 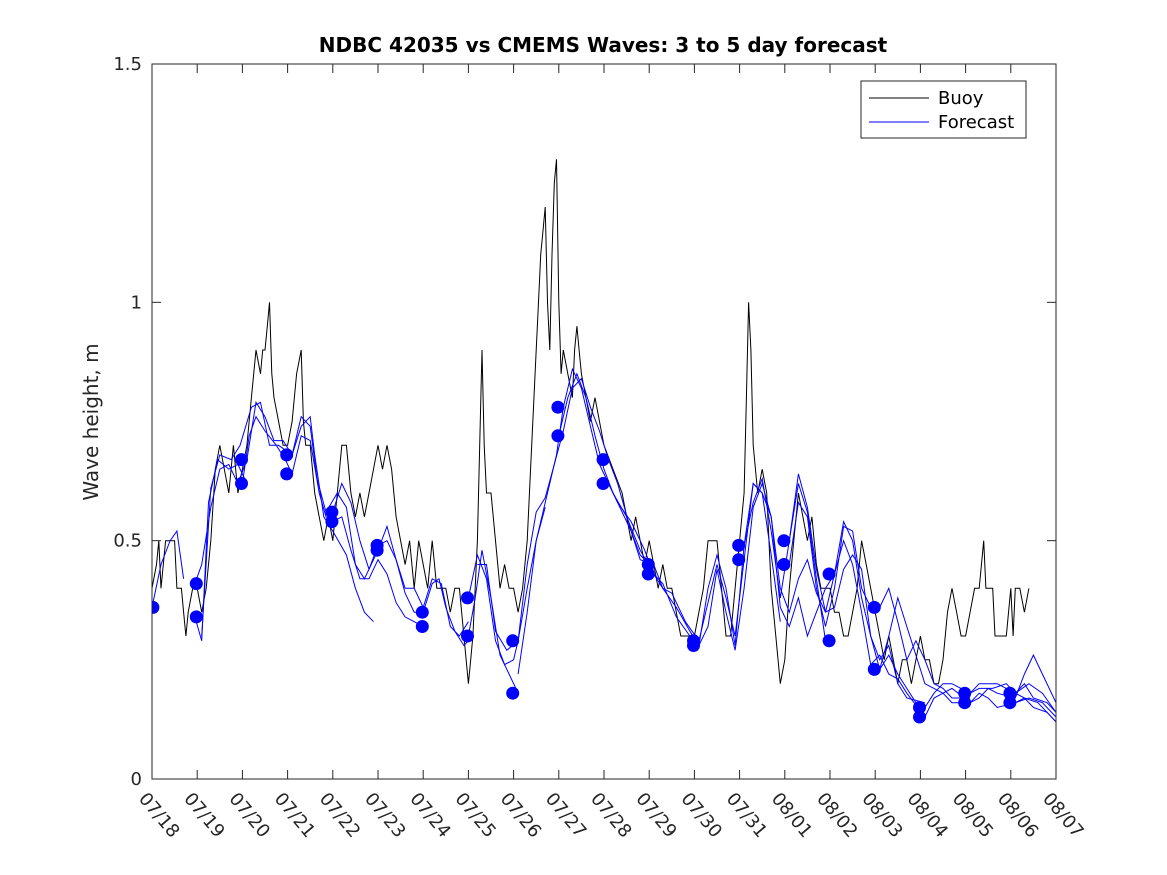 I want to click on y-tick-label: 1.5, so click(x=127, y=64).